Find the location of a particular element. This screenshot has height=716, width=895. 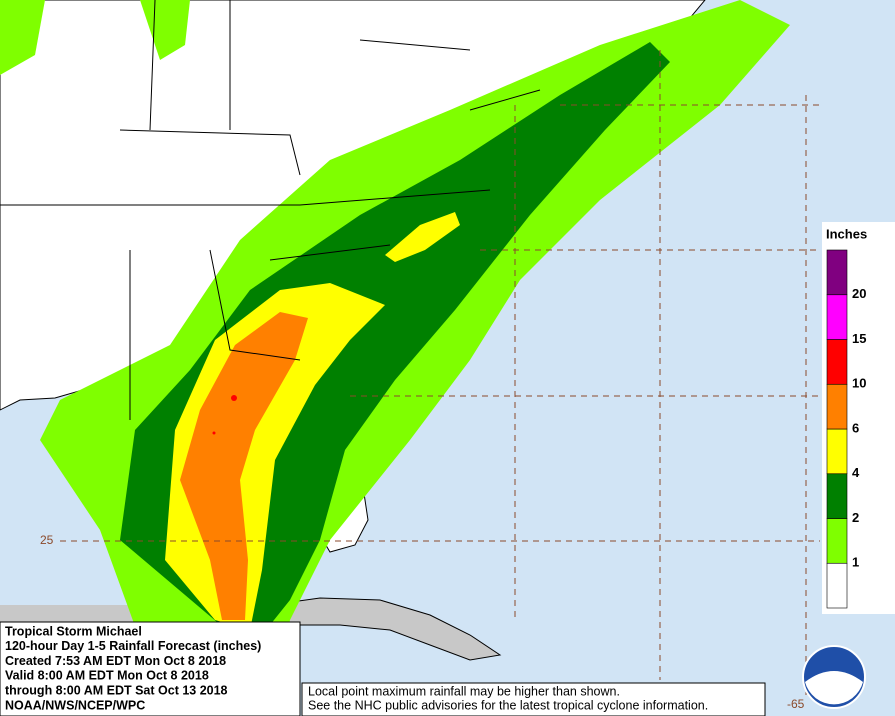

info-line: Tropical Storm Michael is located at coordinates (73, 631).